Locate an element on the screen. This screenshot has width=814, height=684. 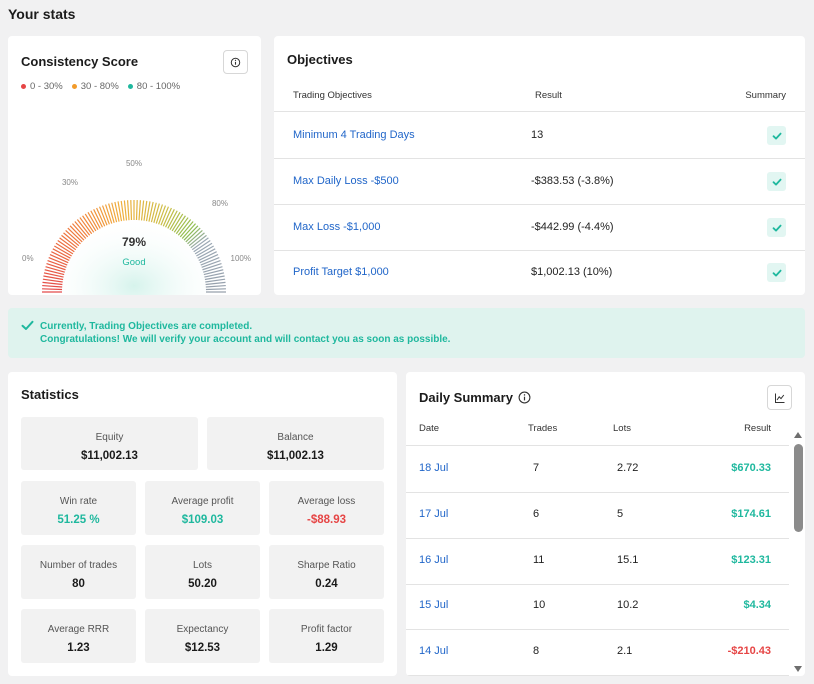
row-result: $123.31 is located at coordinates (751, 560).